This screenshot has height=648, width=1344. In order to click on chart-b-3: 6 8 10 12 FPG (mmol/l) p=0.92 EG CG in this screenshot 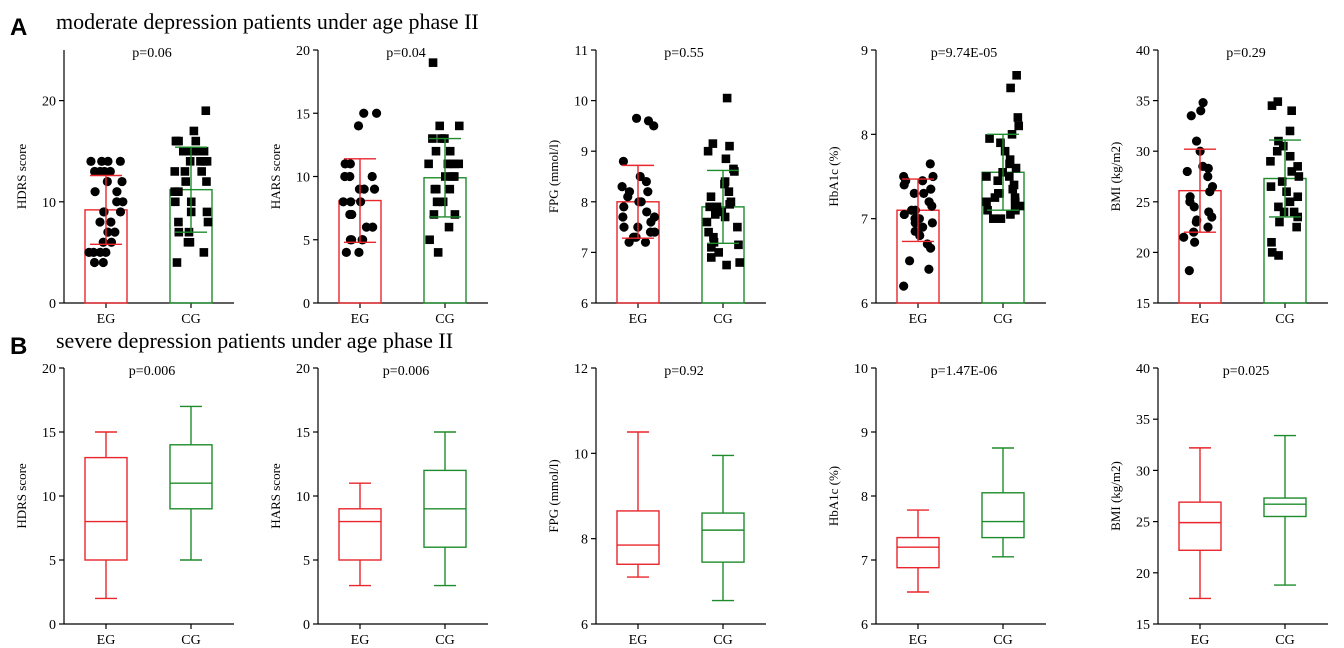, I will do `click(656, 505)`.